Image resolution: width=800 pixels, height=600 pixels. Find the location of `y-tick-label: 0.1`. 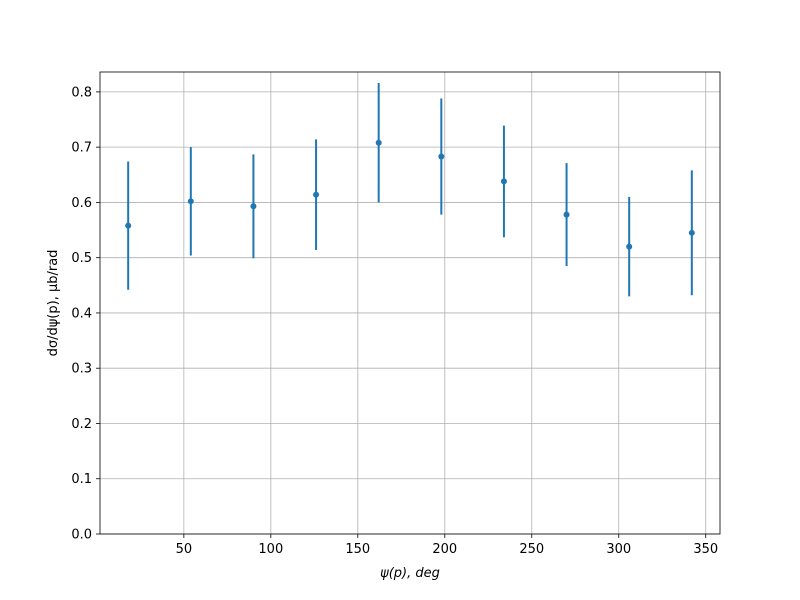

y-tick-label: 0.1 is located at coordinates (81, 479).